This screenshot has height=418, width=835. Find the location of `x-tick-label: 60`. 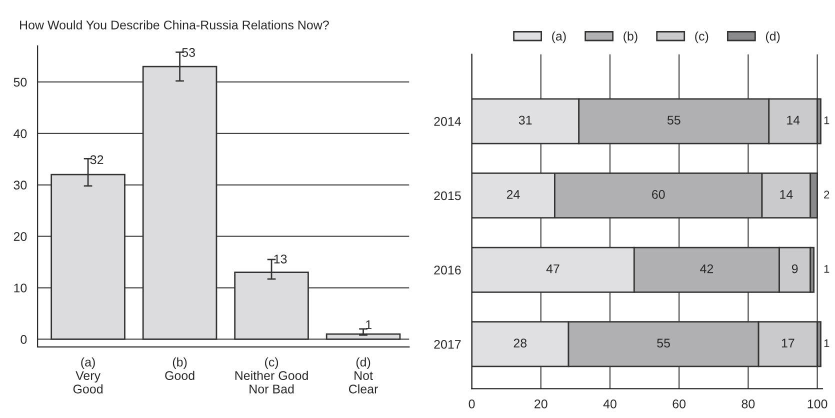

x-tick-label: 60 is located at coordinates (679, 403).